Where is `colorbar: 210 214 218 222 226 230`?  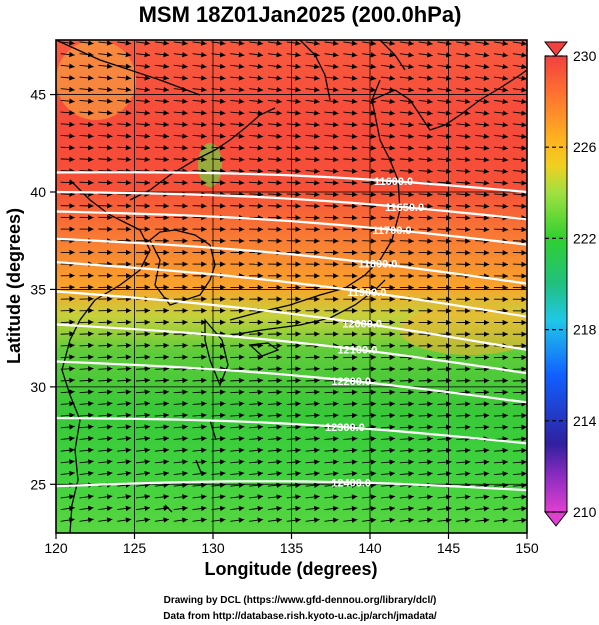 colorbar: 210 214 218 222 226 230 is located at coordinates (570, 284).